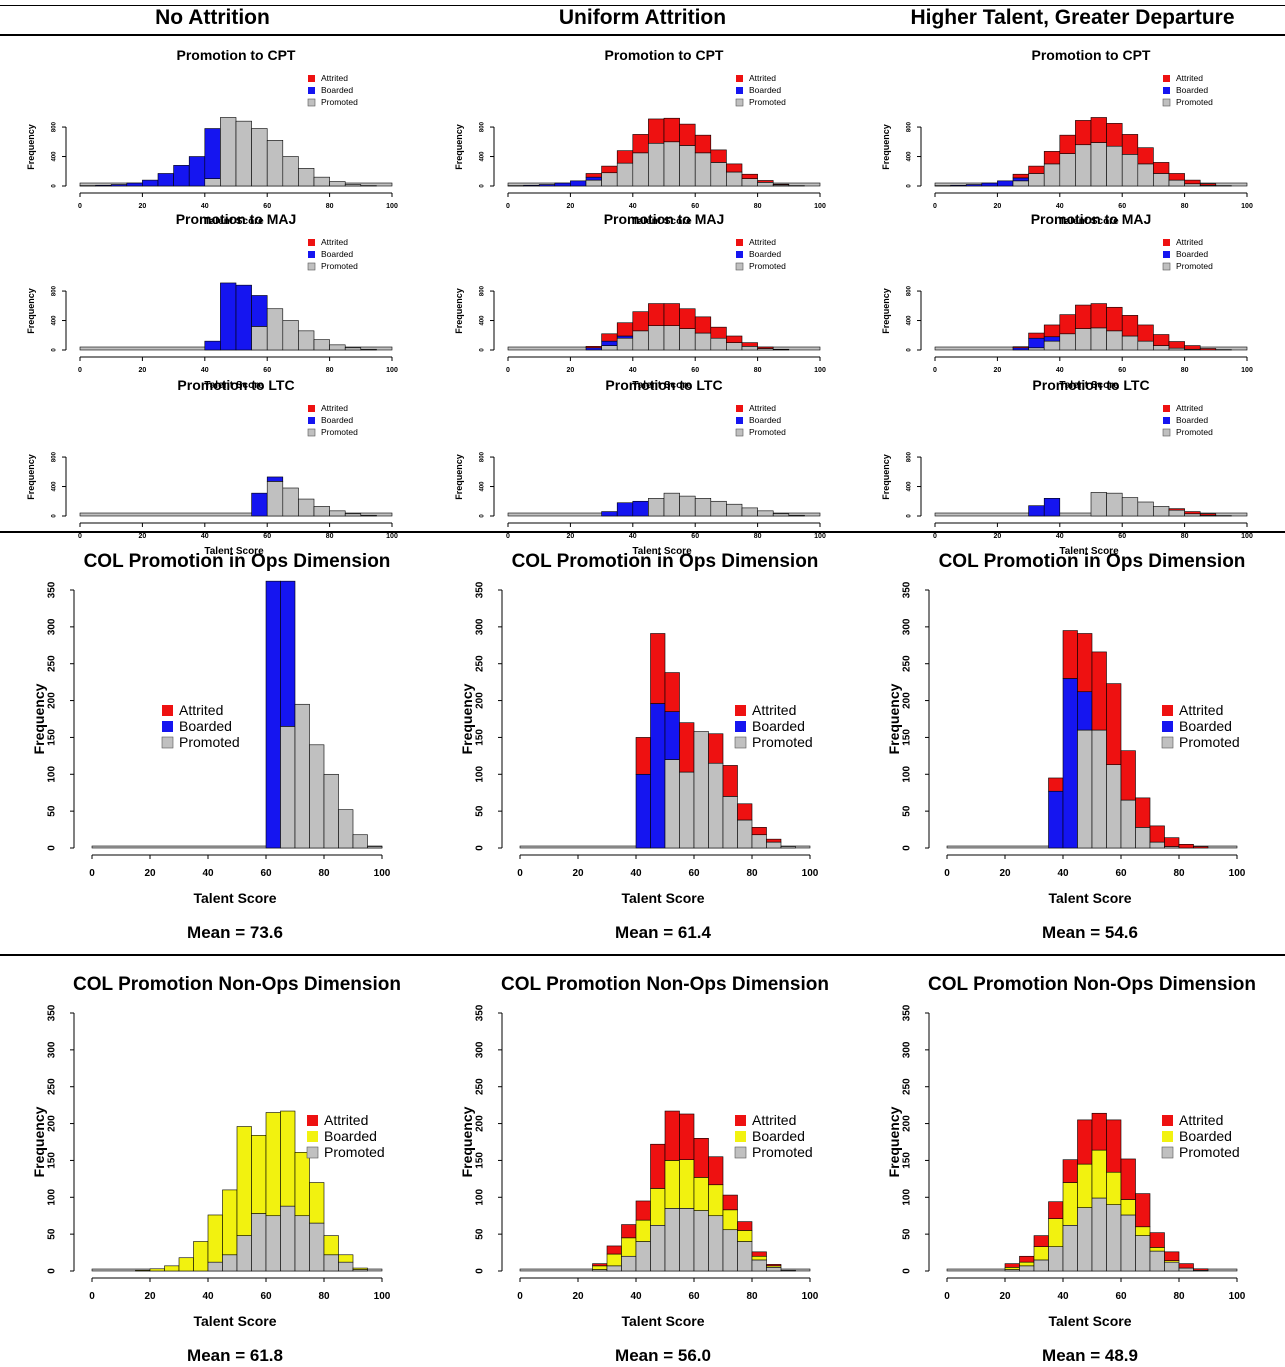 Image resolution: width=1285 pixels, height=1367 pixels. What do you see at coordinates (480, 1012) in the screenshot?
I see `y-tick-label: 350` at bounding box center [480, 1012].